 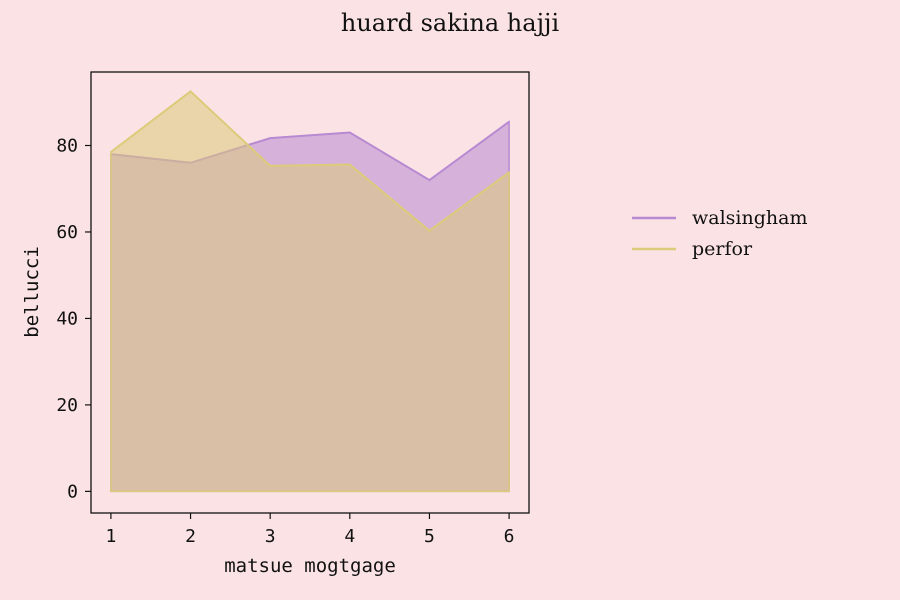 I want to click on x-tick-label: 6, so click(x=509, y=536).